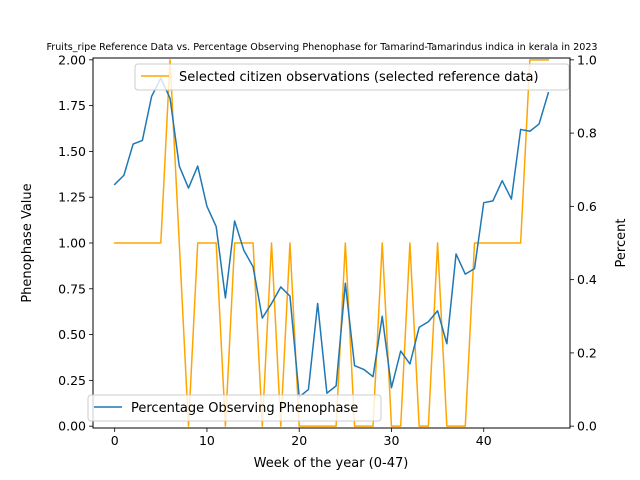 This screenshot has width=640, height=480. Describe the element at coordinates (392, 440) in the screenshot. I see `x-tick-label: 30` at that location.